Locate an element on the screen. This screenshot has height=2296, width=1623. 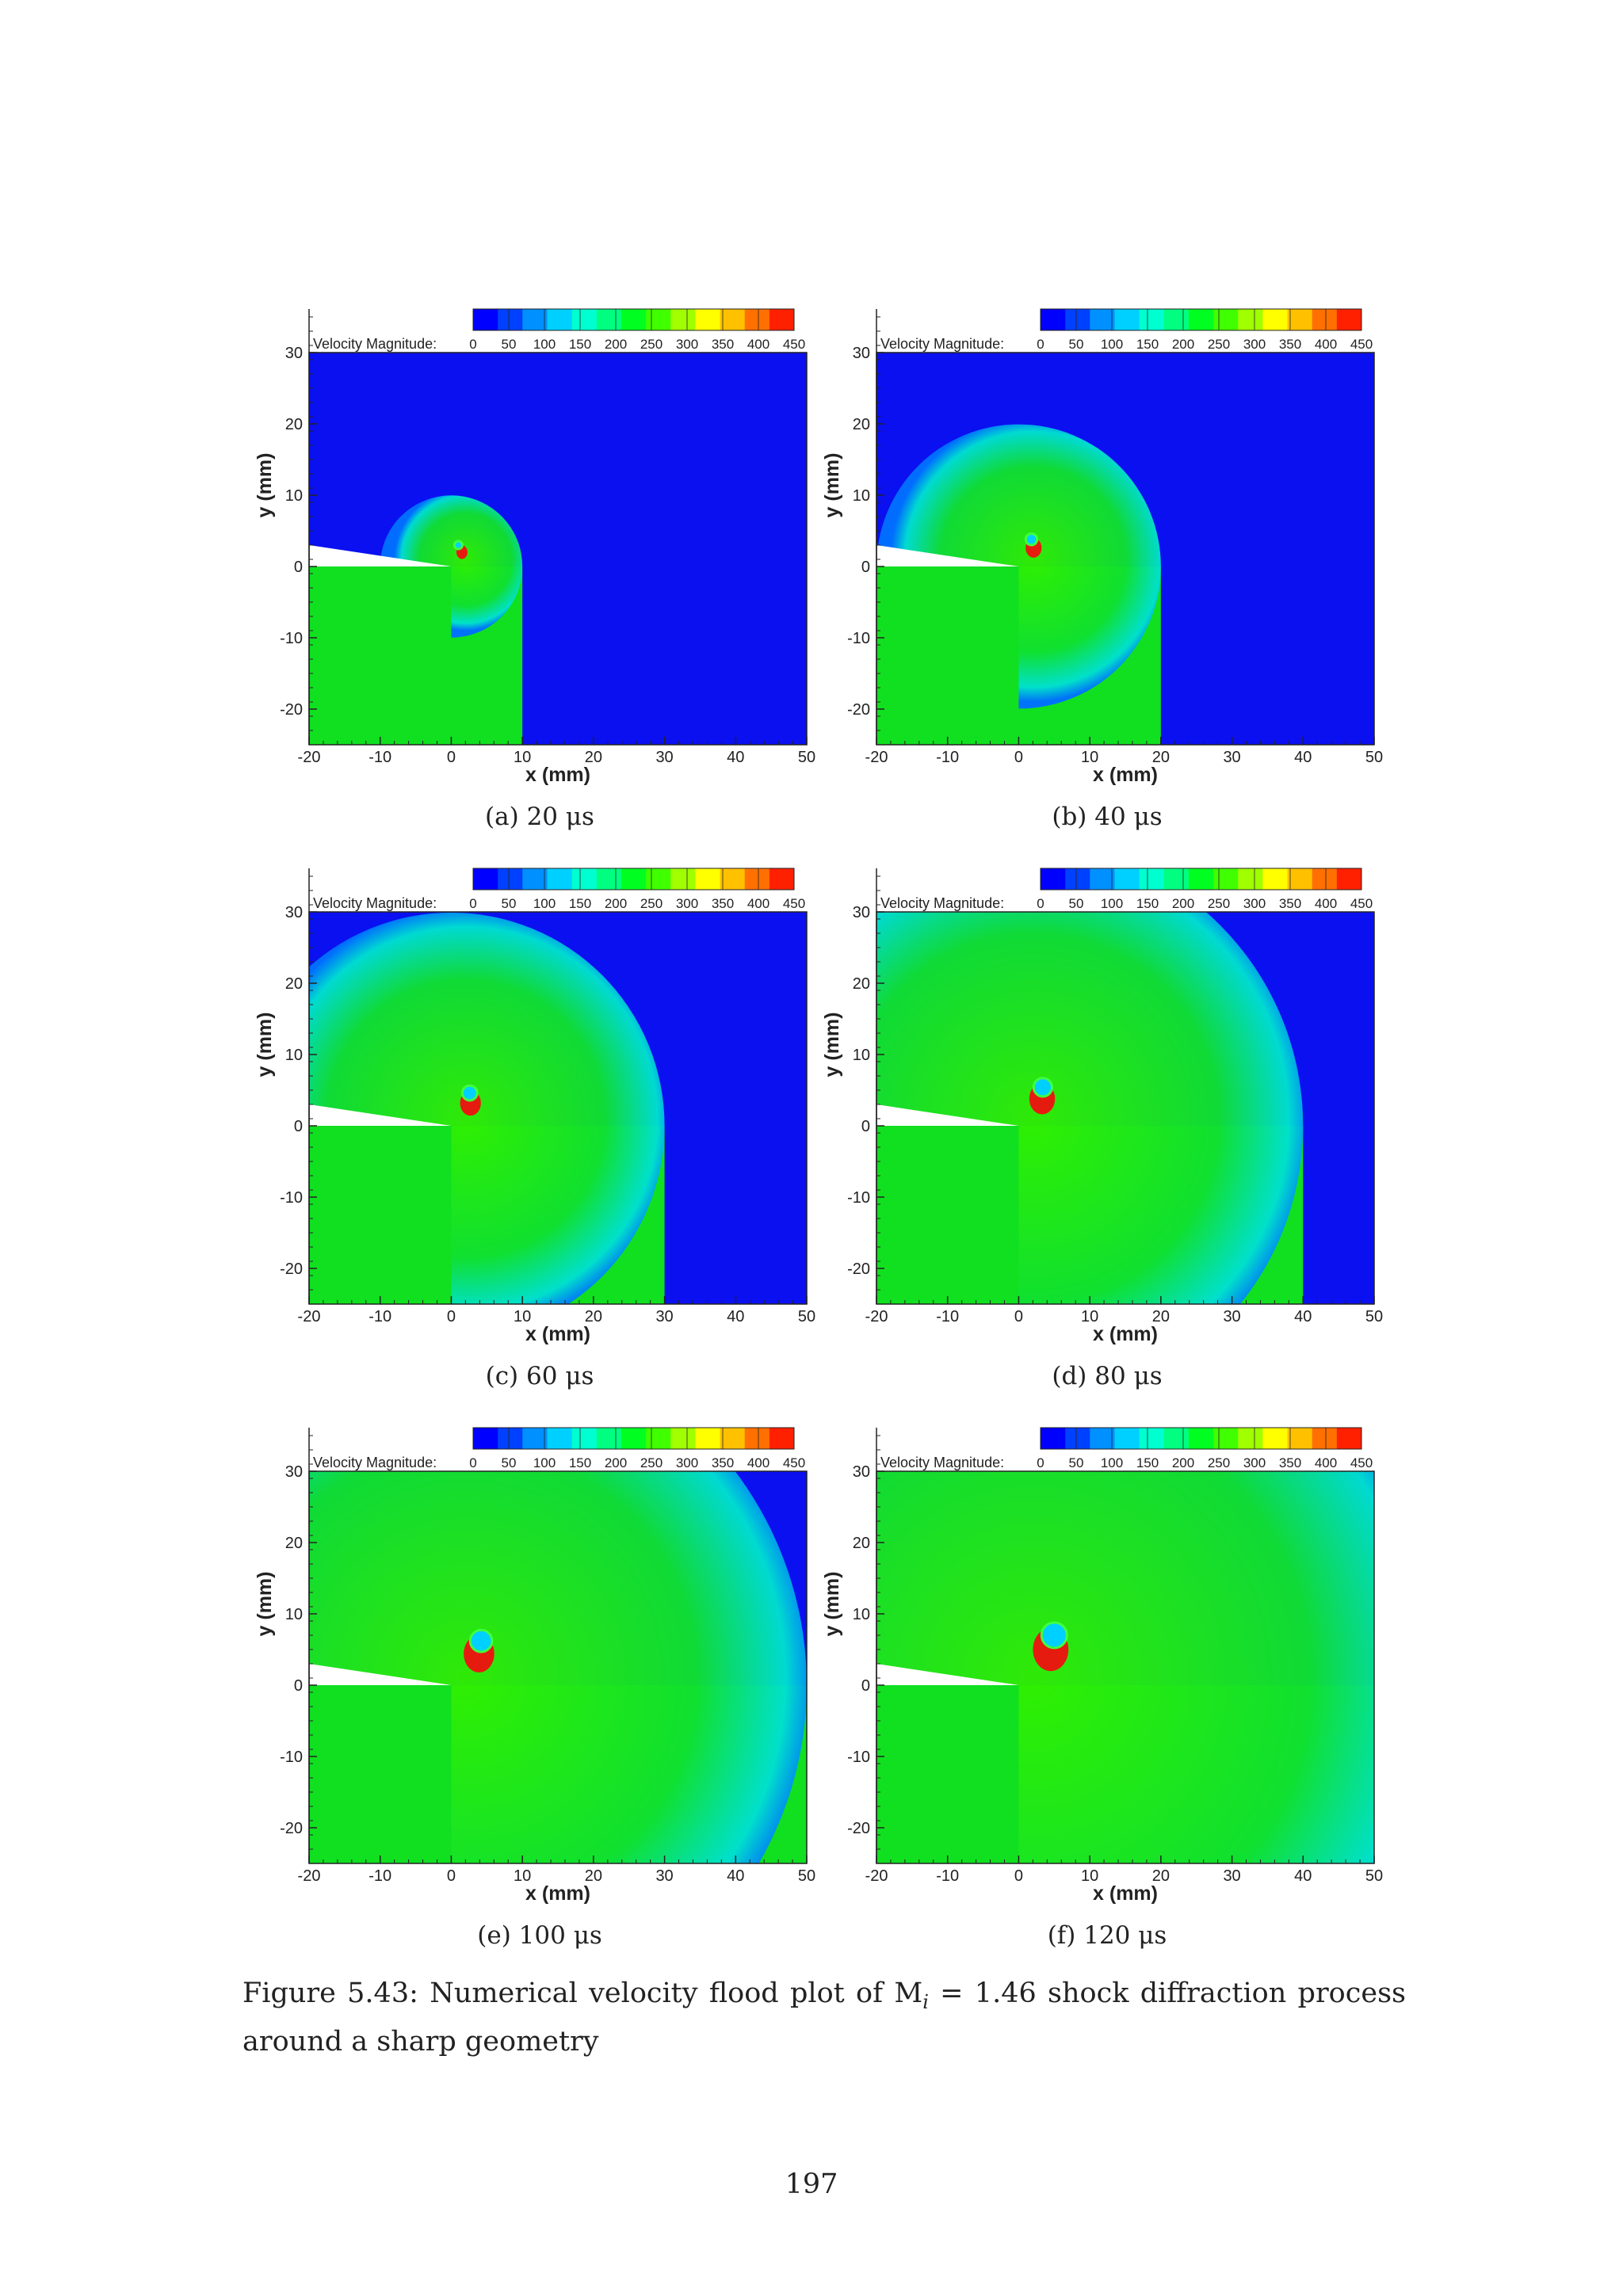
colorbar-tick-label: 250 is located at coordinates (1219, 1462).